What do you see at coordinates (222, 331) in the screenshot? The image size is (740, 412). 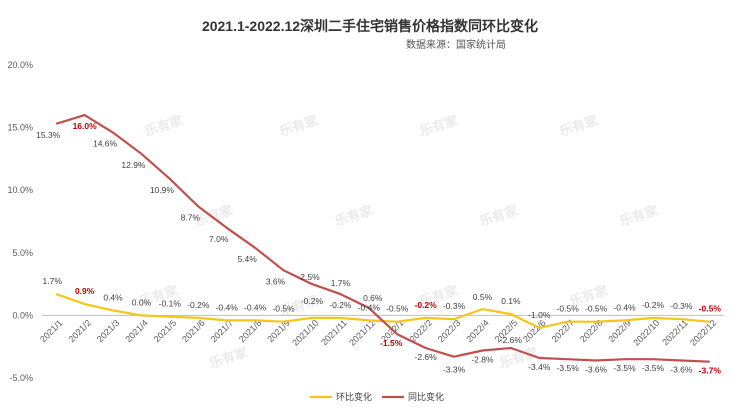 I see `x-tick-label: 2021/7` at bounding box center [222, 331].